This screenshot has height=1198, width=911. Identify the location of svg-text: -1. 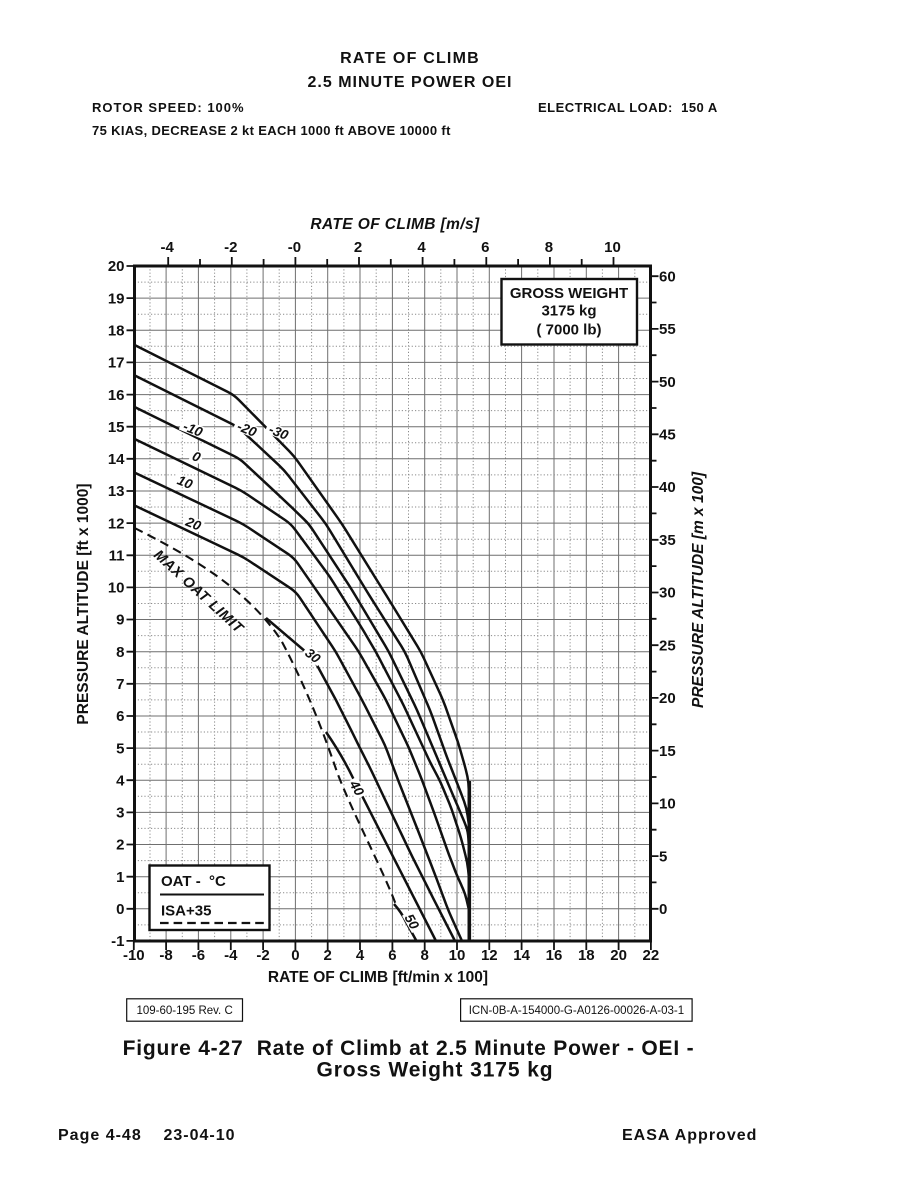
(117, 941).